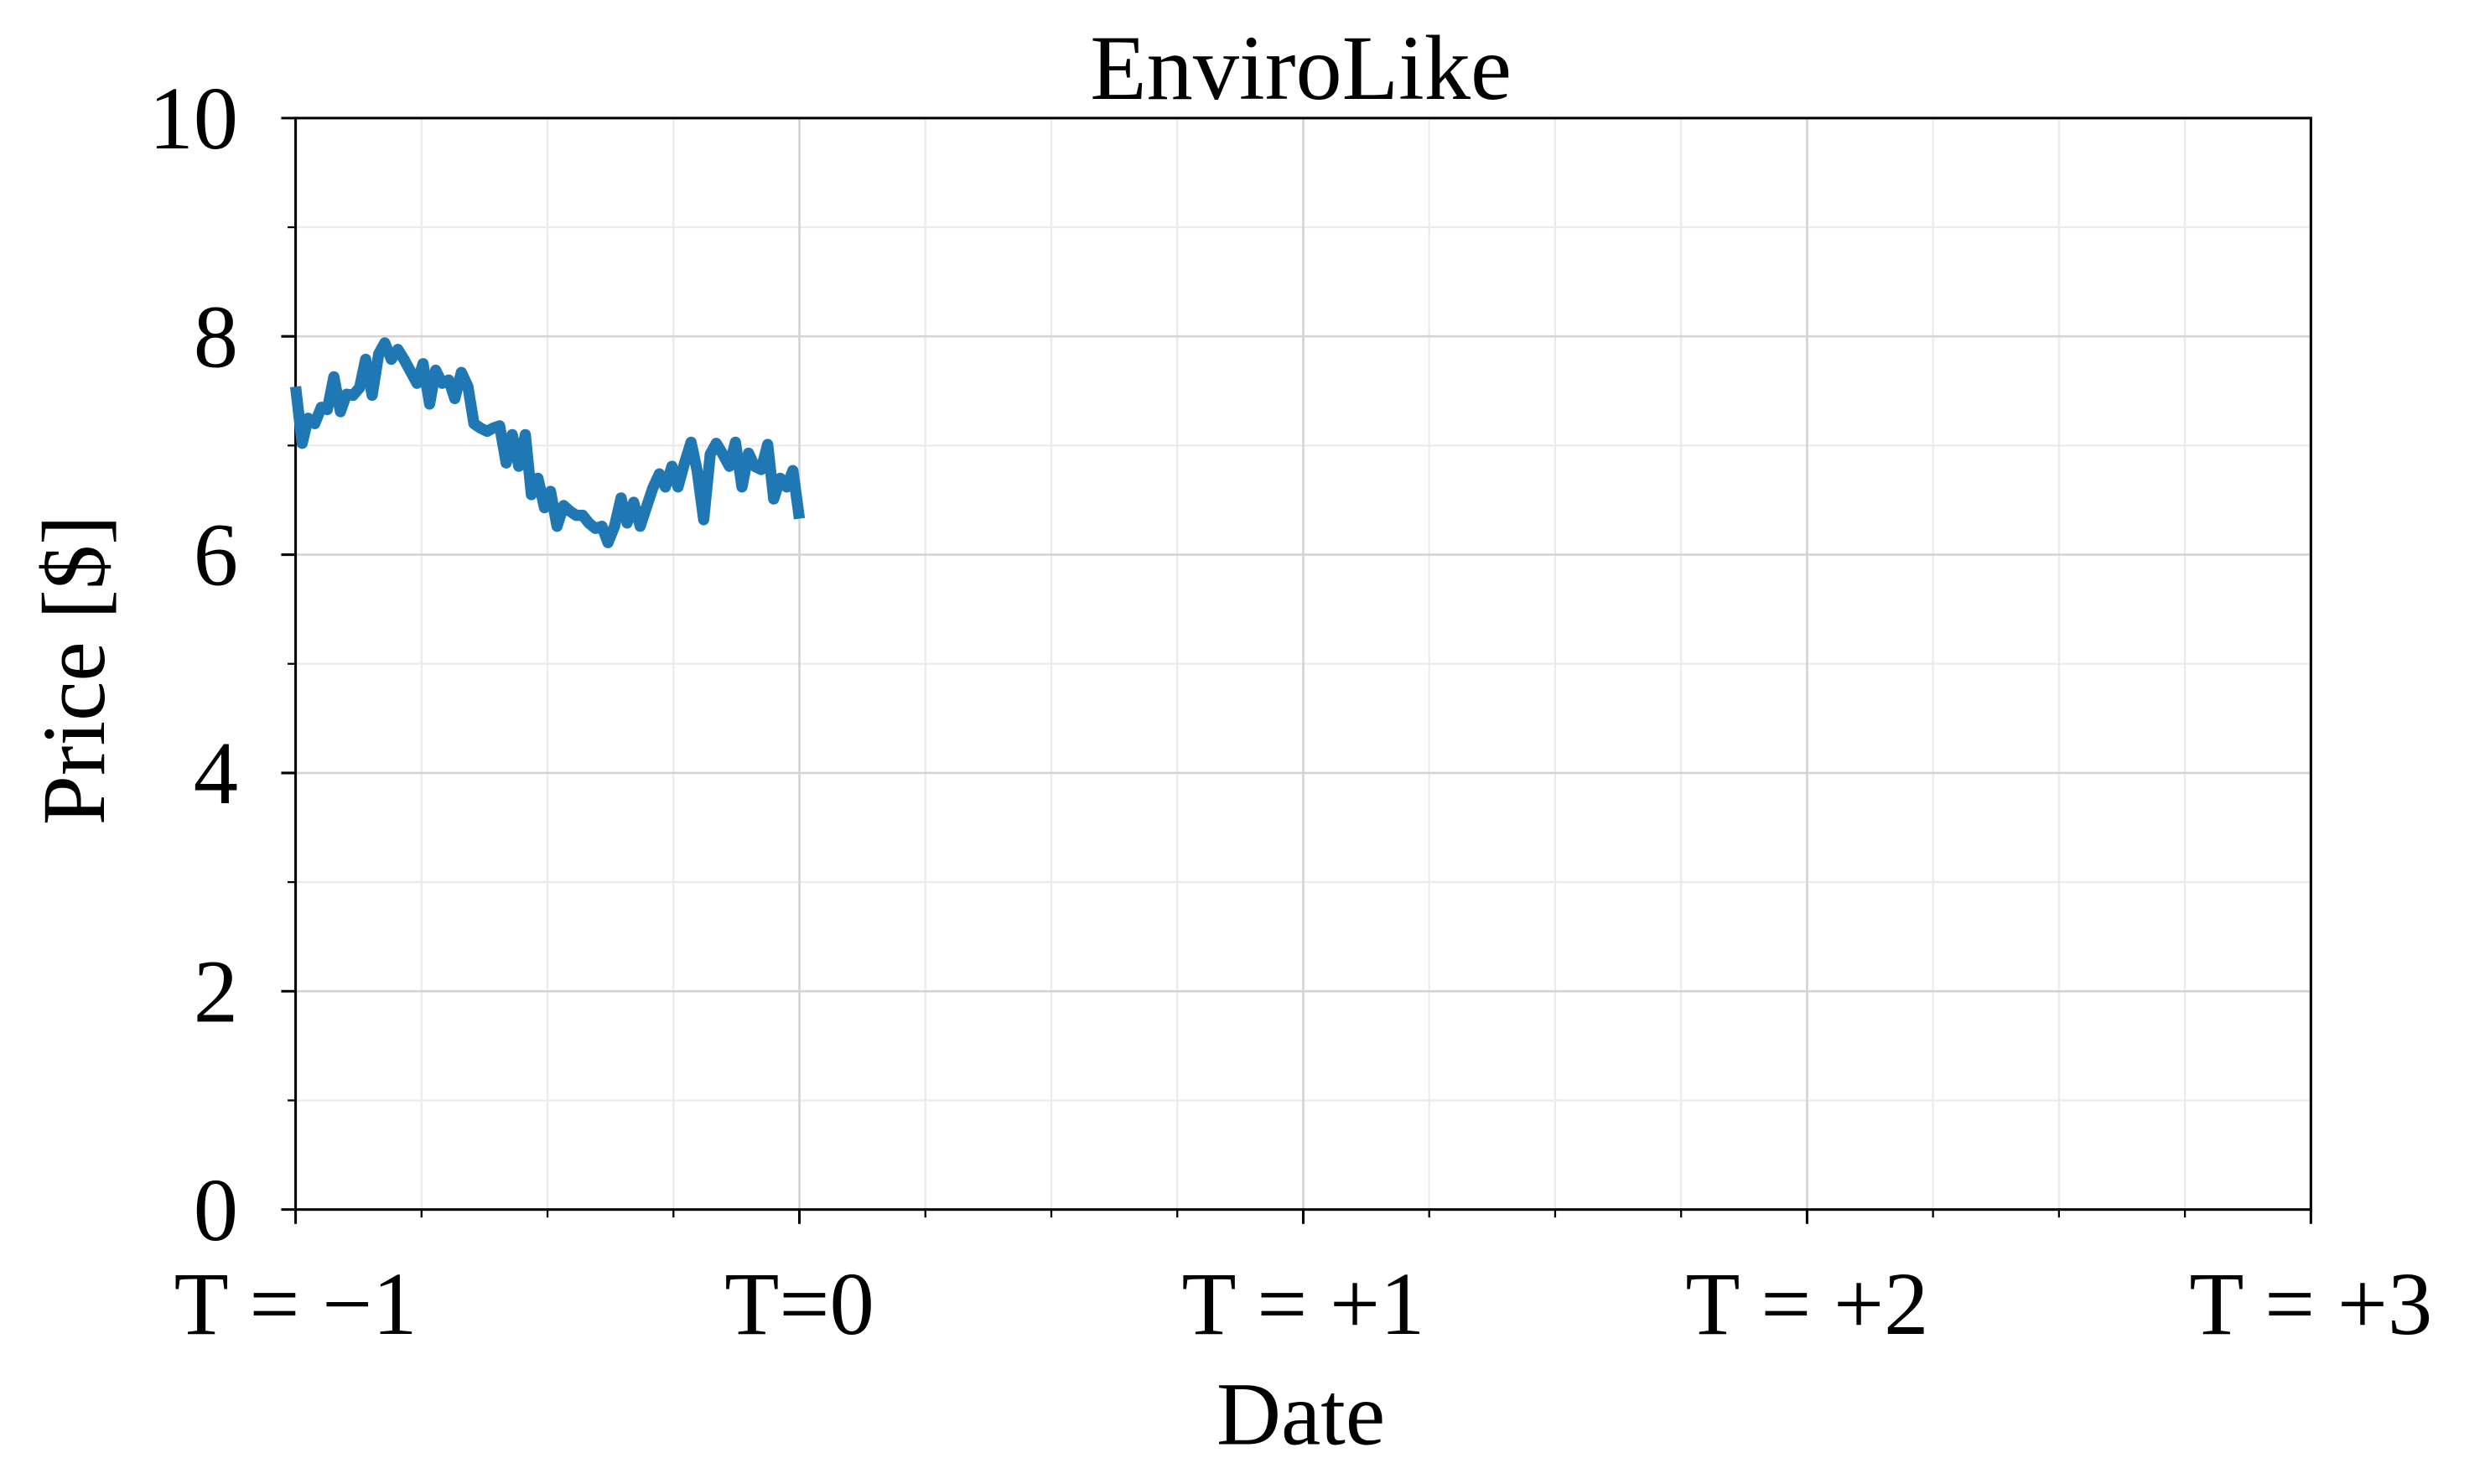 The width and height of the screenshot is (2490, 1484). I want to click on chart-title: EnviroLike, so click(1301, 68).